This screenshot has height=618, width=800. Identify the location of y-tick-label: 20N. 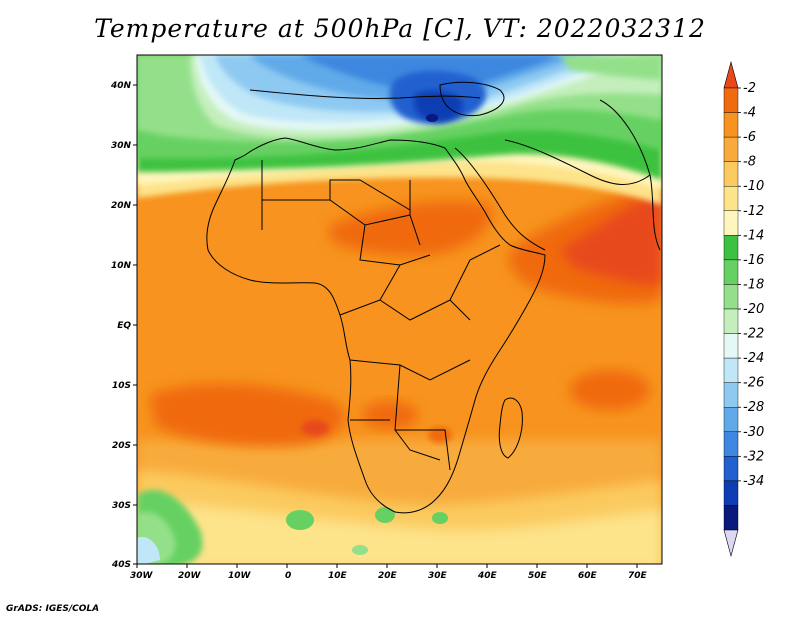
(121, 206).